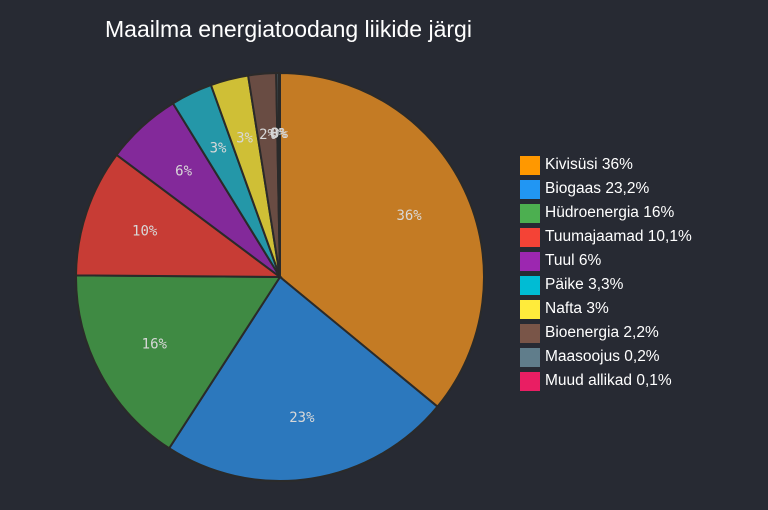 This screenshot has height=510, width=768. What do you see at coordinates (288, 29) in the screenshot?
I see `chart-title: Maailma energiatoodang liikide järgi` at bounding box center [288, 29].